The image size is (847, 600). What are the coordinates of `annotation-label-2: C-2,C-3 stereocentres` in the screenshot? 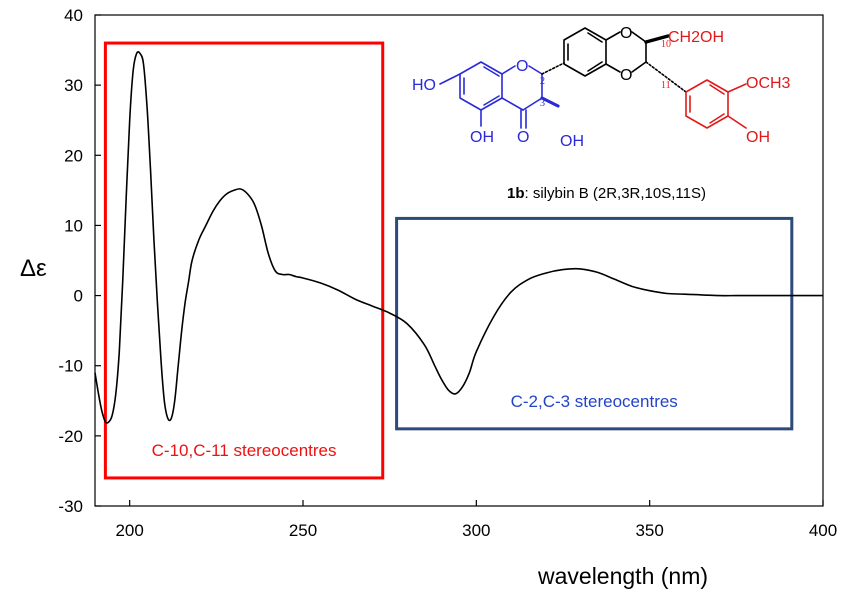 It's located at (594, 401).